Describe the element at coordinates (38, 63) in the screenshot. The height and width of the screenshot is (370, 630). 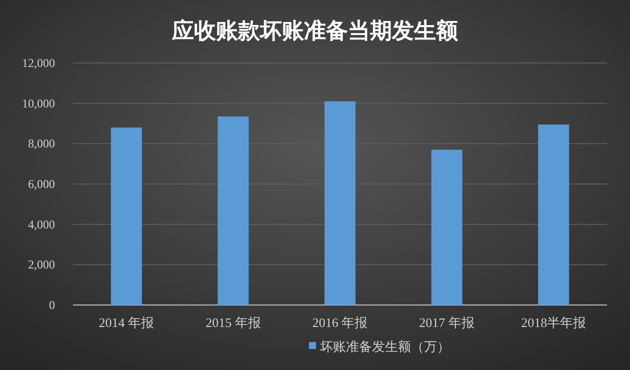
I see `y-tick-label: 12,000` at that location.